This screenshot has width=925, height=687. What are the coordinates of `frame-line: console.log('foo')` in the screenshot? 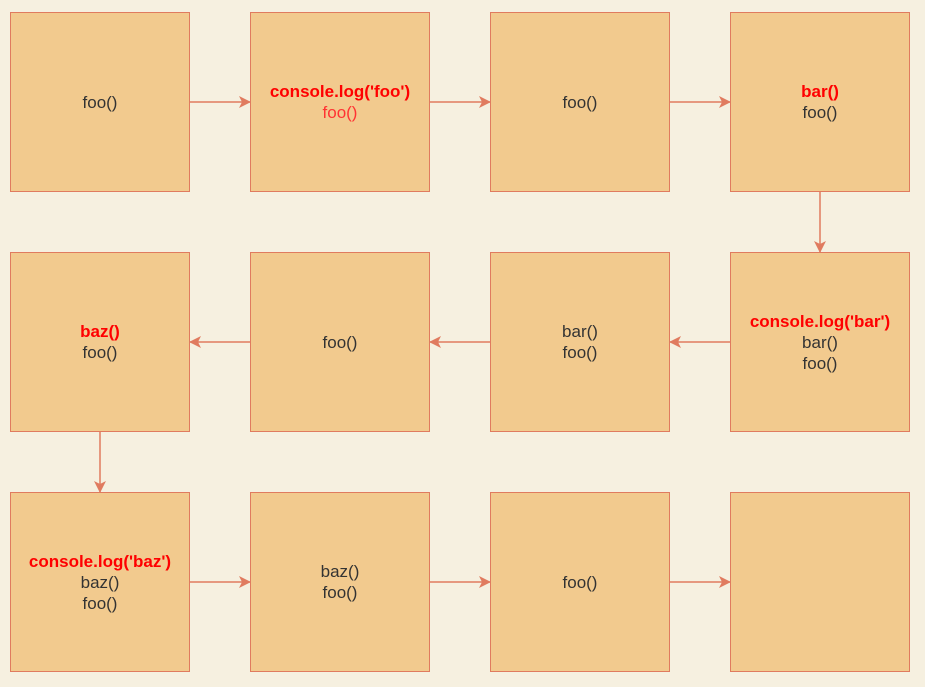 It's located at (340, 91).